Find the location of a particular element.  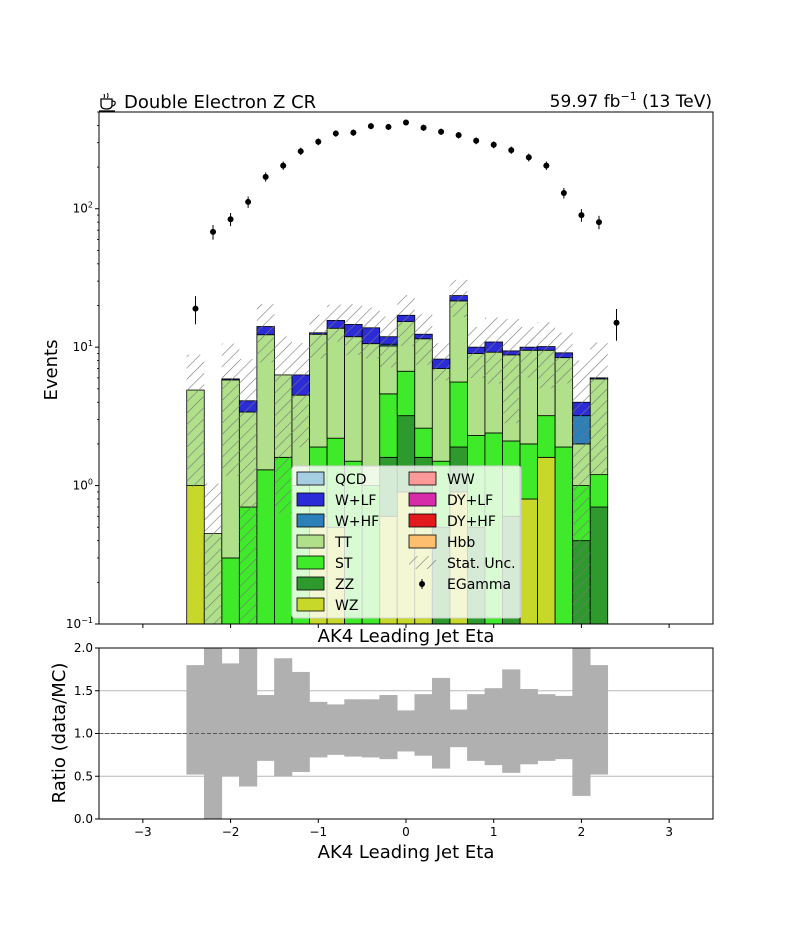

legend-marker is located at coordinates (422, 584).